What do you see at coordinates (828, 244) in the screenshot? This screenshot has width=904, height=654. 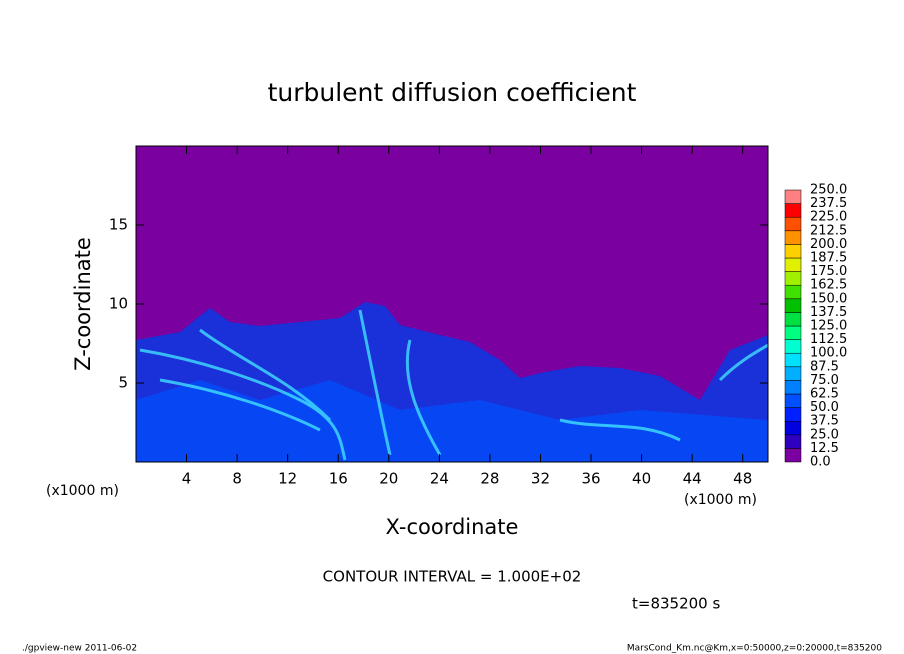 I see `colorbar-label: 200.0` at bounding box center [828, 244].